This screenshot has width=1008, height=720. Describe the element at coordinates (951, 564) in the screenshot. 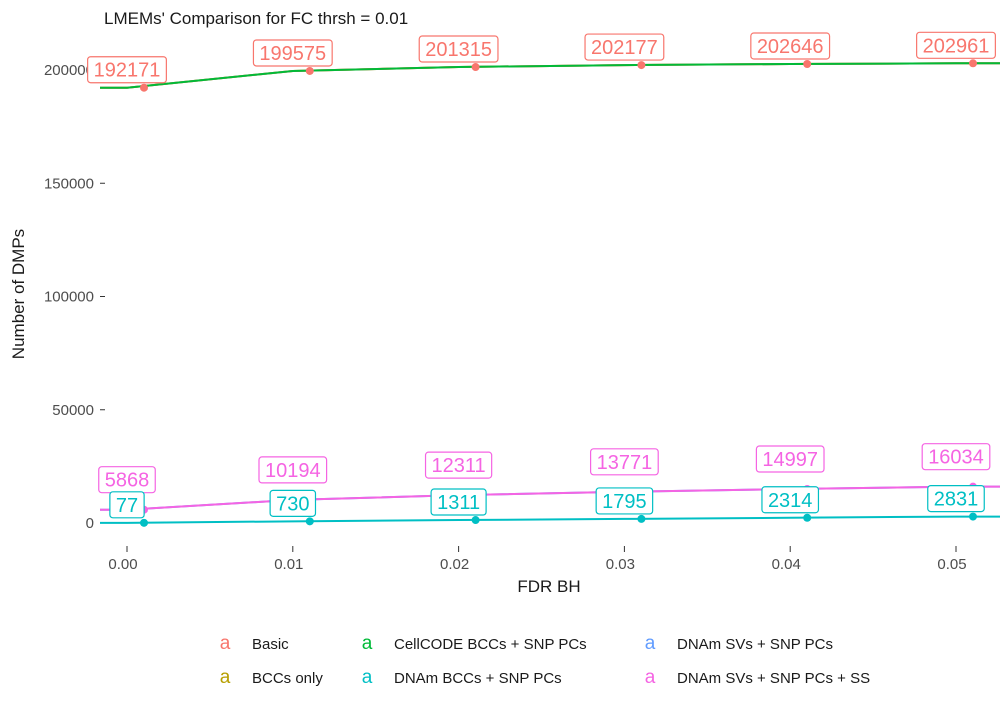

I see `x-tick-label: 0.05` at that location.